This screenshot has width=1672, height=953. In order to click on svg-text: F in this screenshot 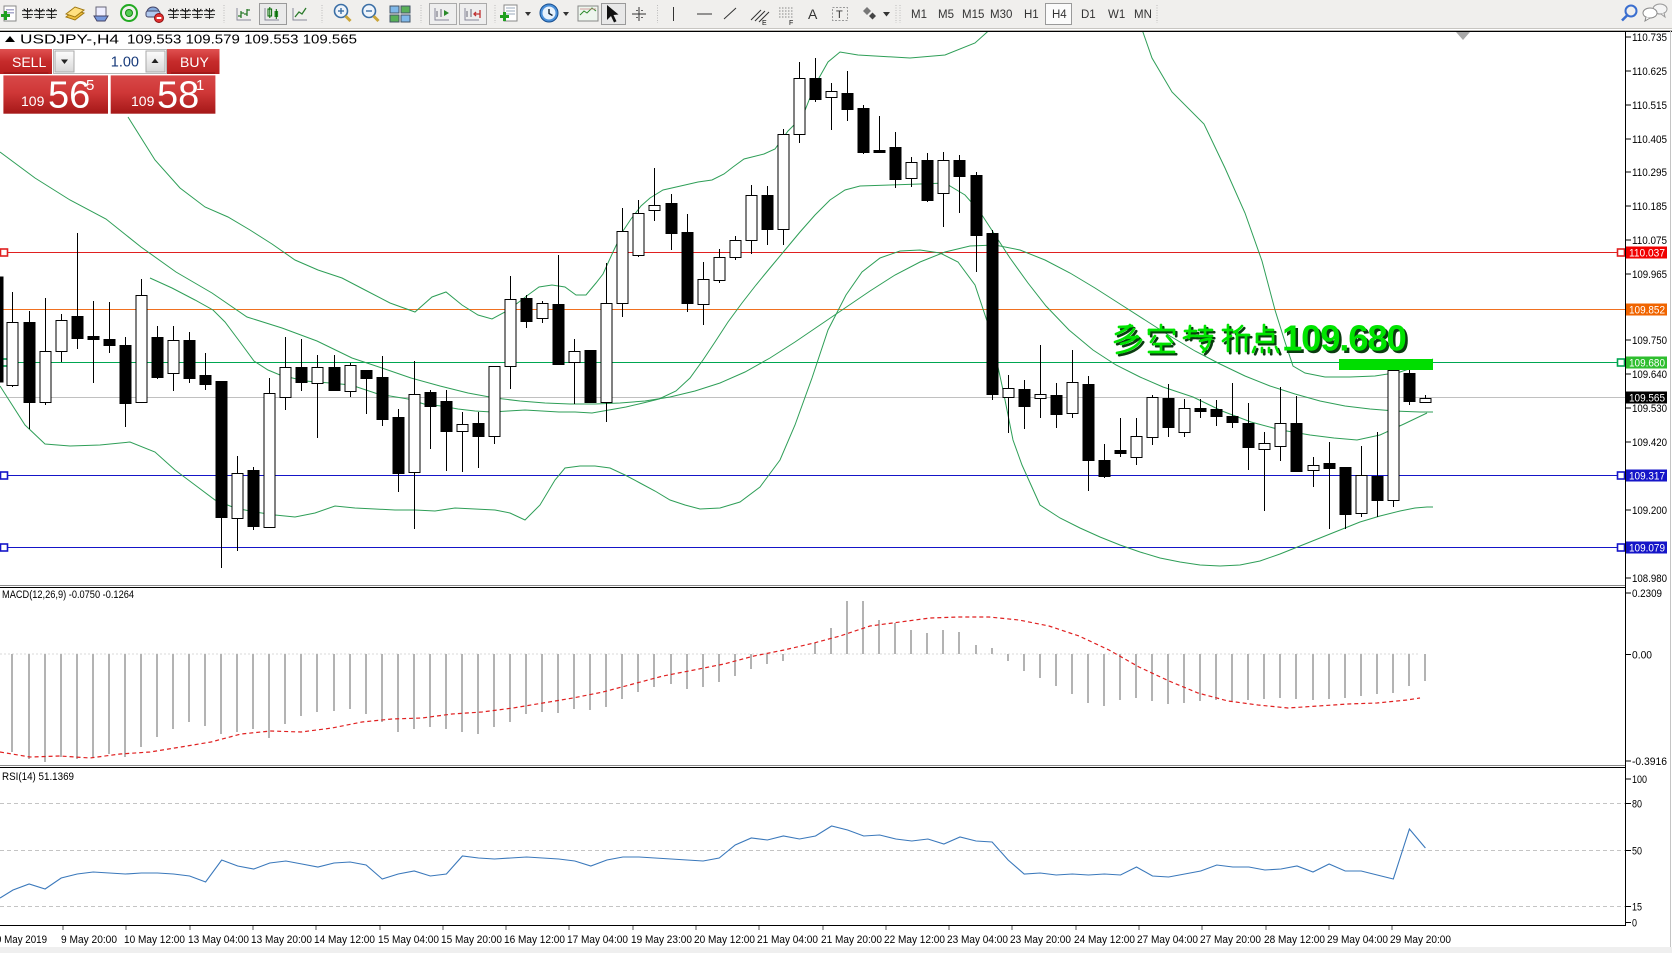, I will do `click(791, 23)`.